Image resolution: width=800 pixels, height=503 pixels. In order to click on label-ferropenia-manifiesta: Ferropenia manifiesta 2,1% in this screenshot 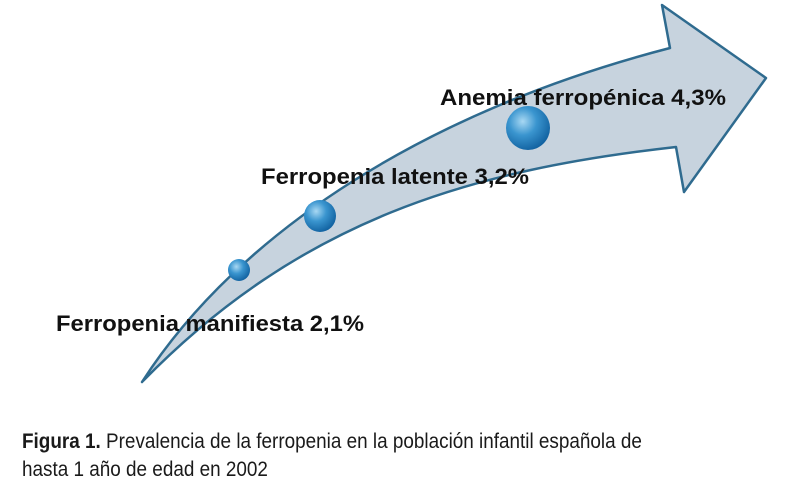, I will do `click(210, 323)`.